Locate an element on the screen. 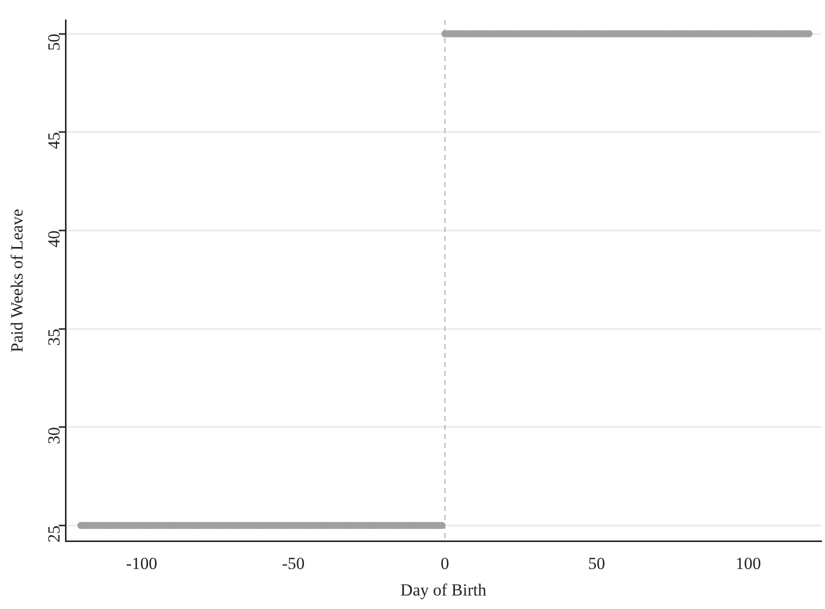  y-tick-label: 35 is located at coordinates (54, 337).